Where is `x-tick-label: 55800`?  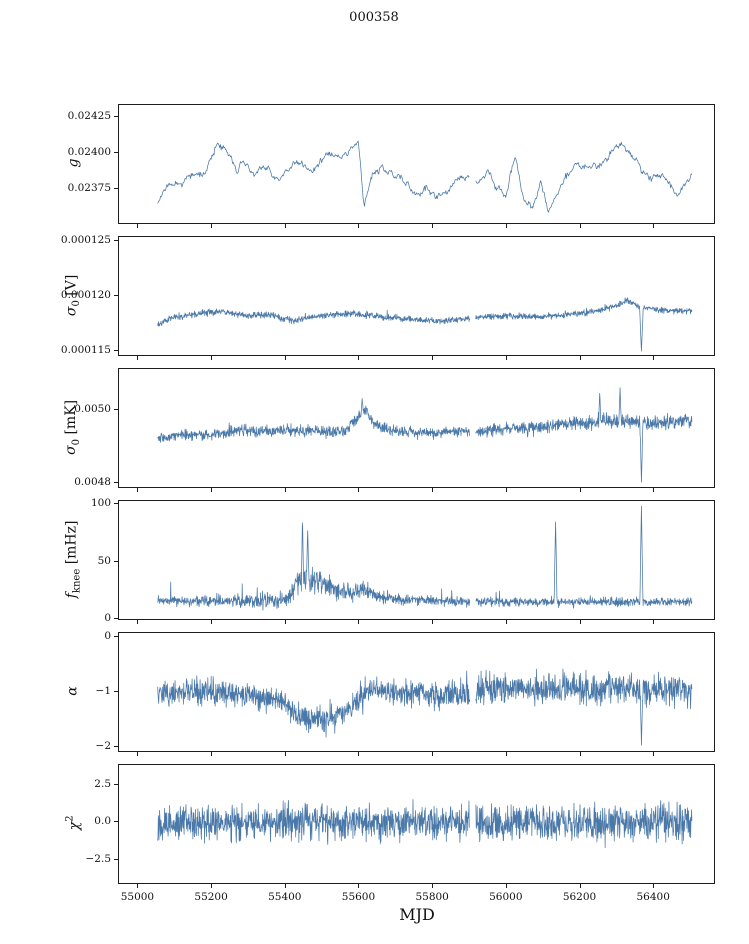 x-tick-label: 55800 is located at coordinates (432, 897).